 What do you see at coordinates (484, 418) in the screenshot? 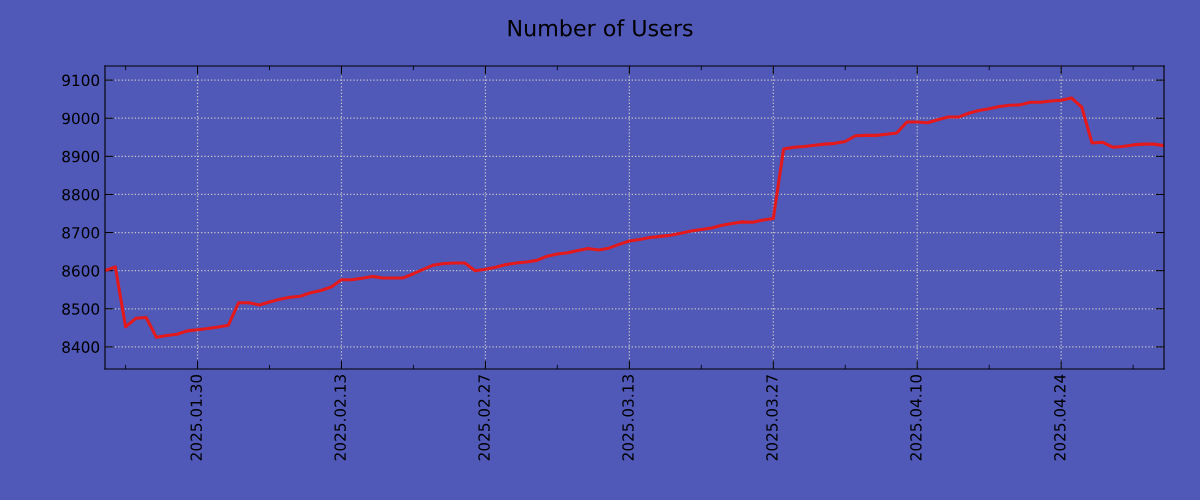
I see `x-tick-label: 2025.02.27` at bounding box center [484, 418].